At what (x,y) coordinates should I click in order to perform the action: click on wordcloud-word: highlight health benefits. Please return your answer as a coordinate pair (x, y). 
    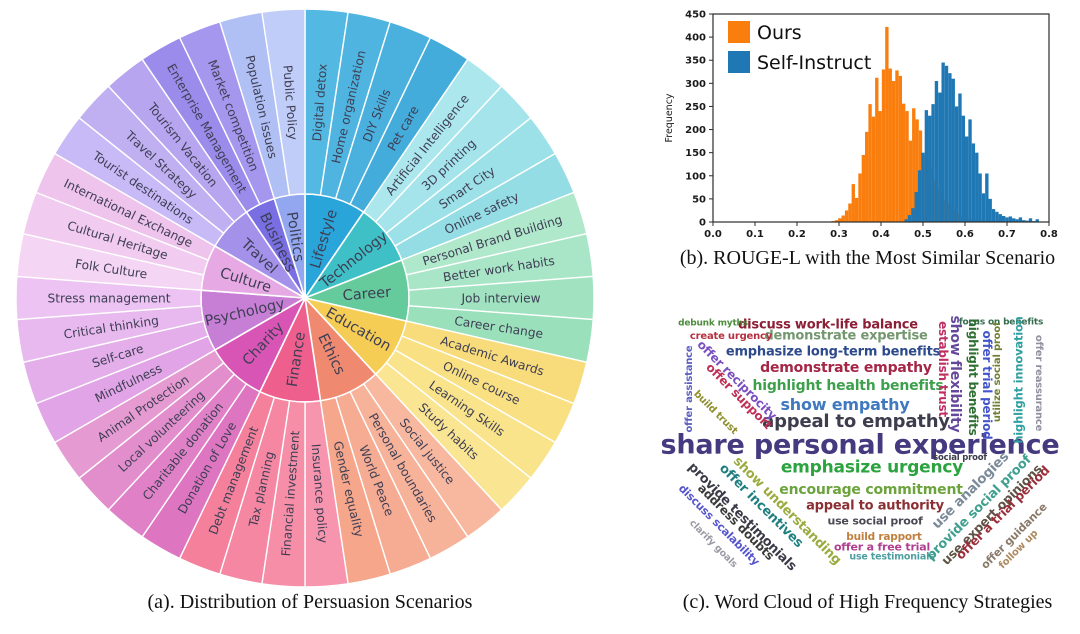
    Looking at the image, I should click on (848, 386).